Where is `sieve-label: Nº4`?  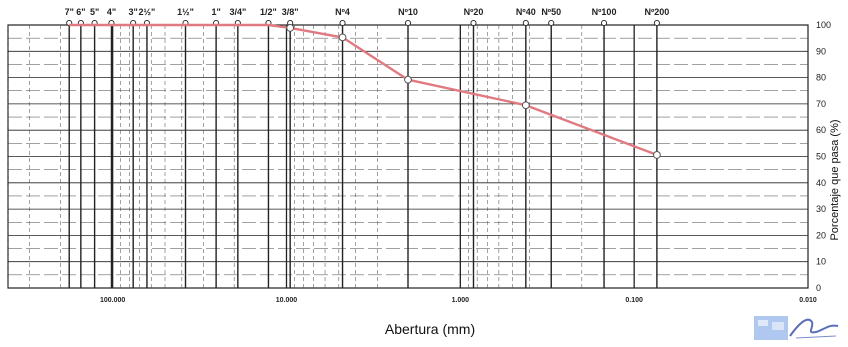
sieve-label: Nº4 is located at coordinates (342, 12).